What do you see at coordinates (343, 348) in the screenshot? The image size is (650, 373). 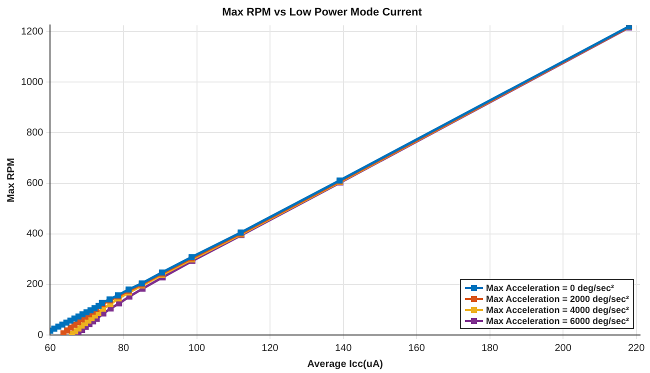 I see `x-tick-label: 140` at bounding box center [343, 348].